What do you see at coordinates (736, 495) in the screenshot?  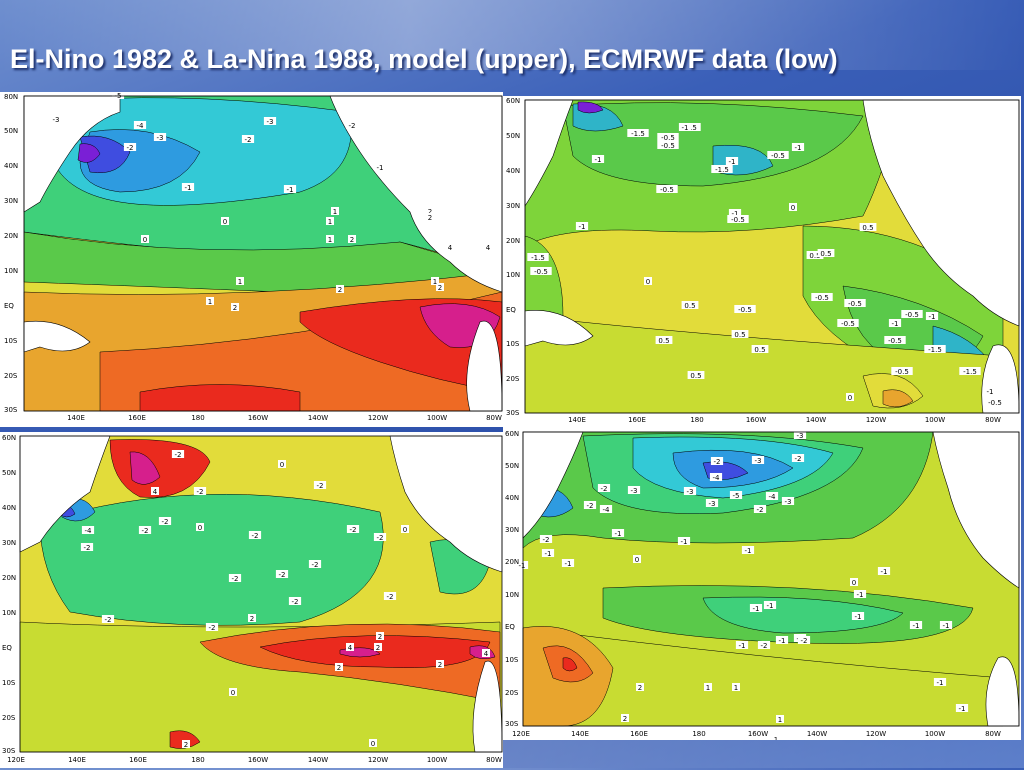 I see `contour-label: -5` at bounding box center [736, 495].